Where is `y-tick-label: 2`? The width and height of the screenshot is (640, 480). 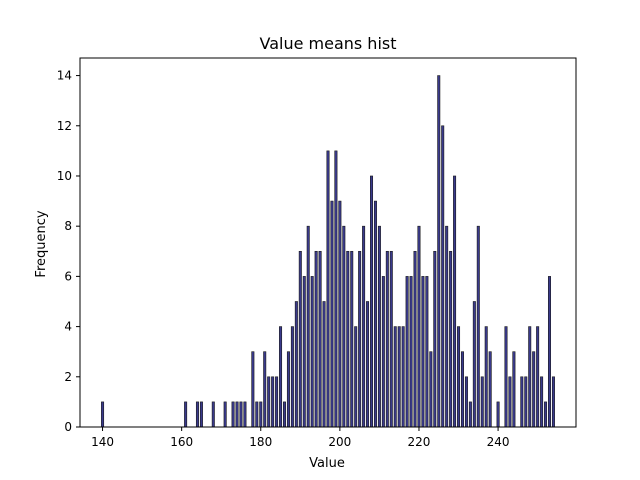 y-tick-label: 2 is located at coordinates (68, 377).